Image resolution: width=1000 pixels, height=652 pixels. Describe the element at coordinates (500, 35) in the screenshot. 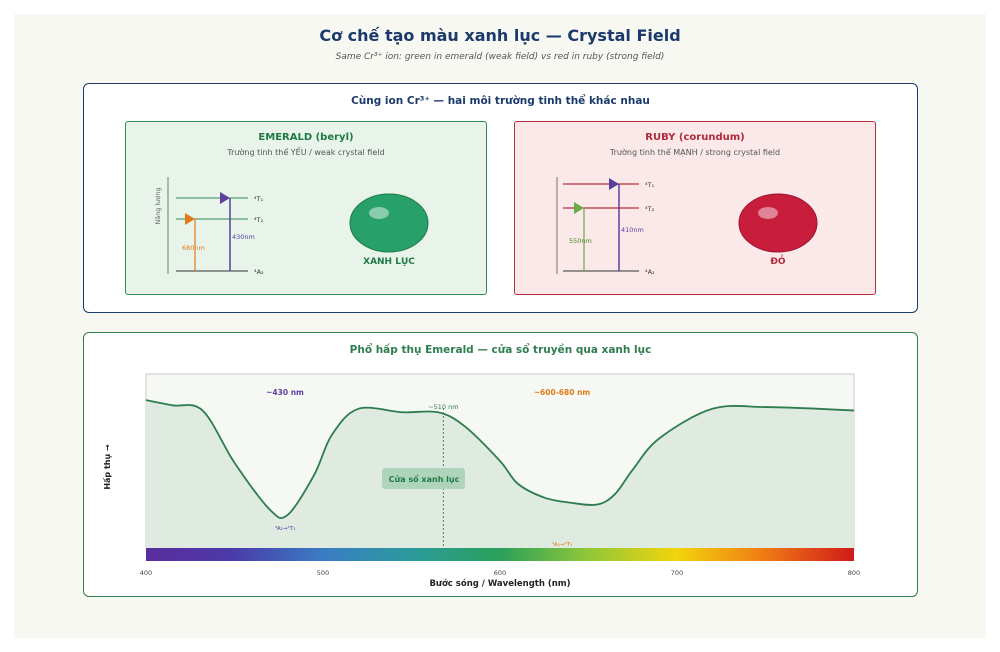

I see `page-title: Cơ chế tạo màu xanh lục — Crystal Field` at that location.